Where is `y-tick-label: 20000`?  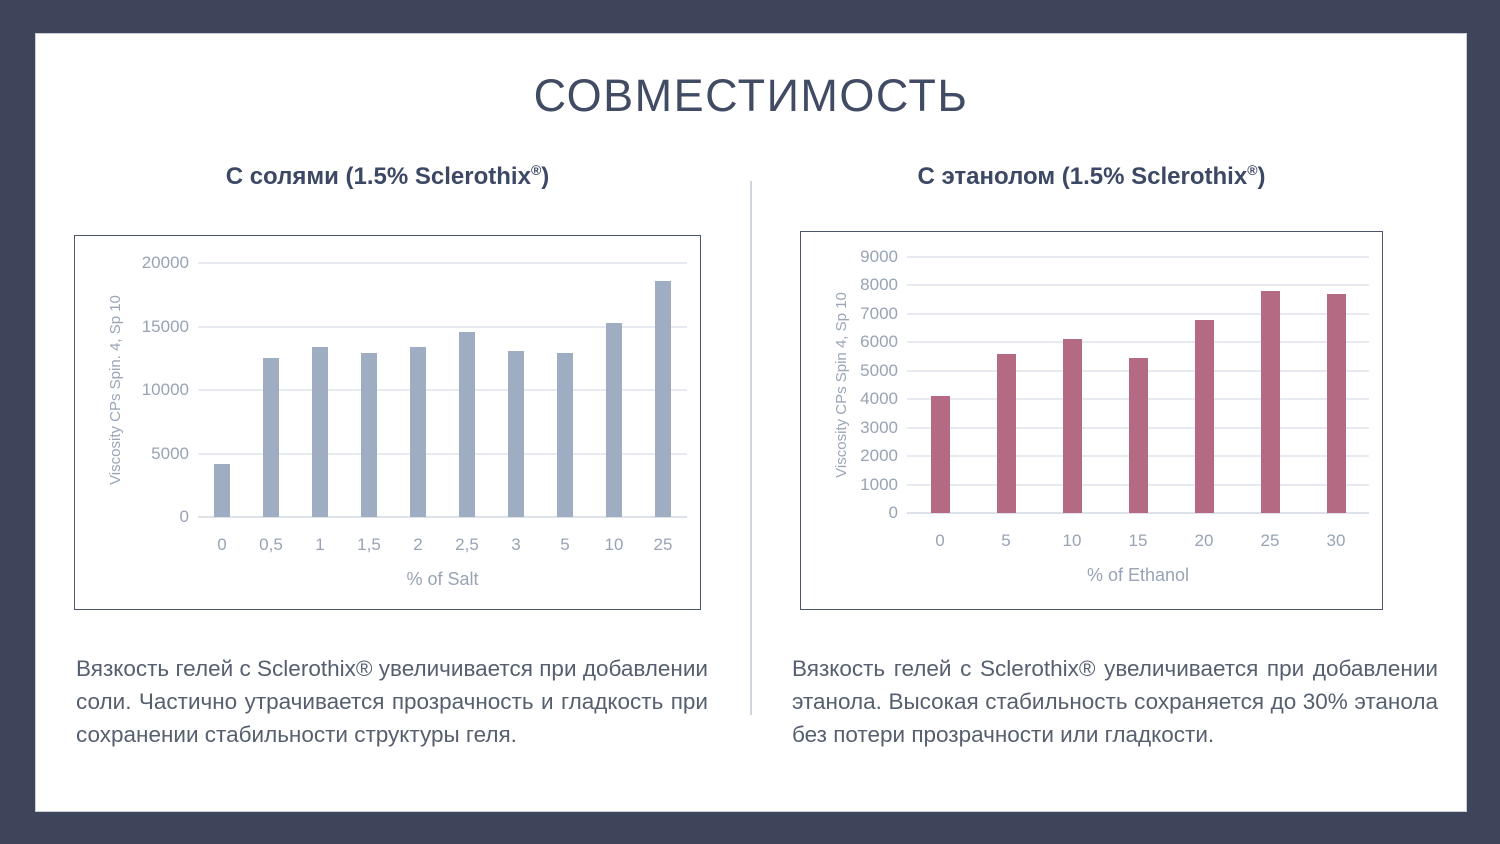
y-tick-label: 20000 is located at coordinates (165, 262).